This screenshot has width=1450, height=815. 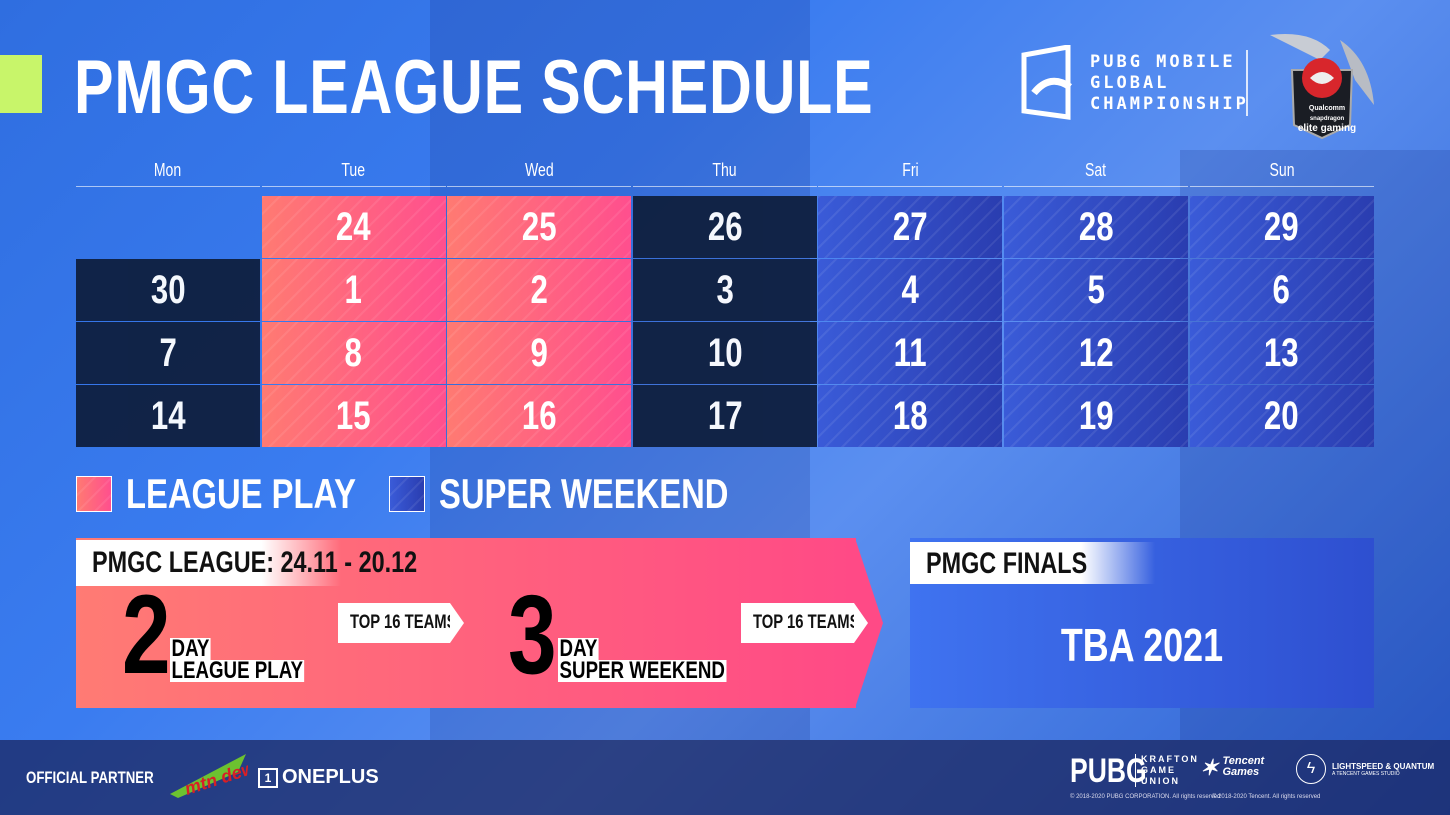 What do you see at coordinates (910, 416) in the screenshot?
I see `calendar-day-cell: 18` at bounding box center [910, 416].